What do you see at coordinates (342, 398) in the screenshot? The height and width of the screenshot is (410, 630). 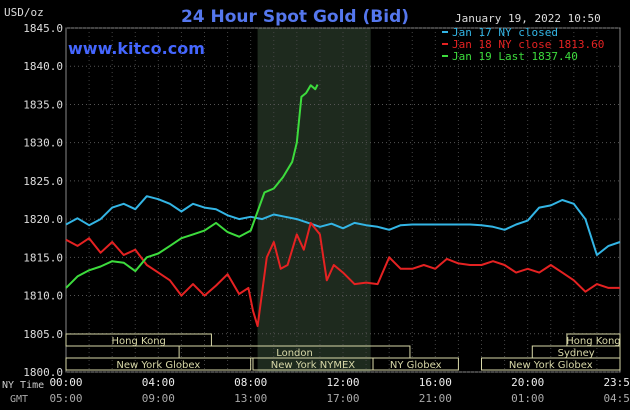 I see `x-tick-label-gmt: 17:00` at bounding box center [342, 398].